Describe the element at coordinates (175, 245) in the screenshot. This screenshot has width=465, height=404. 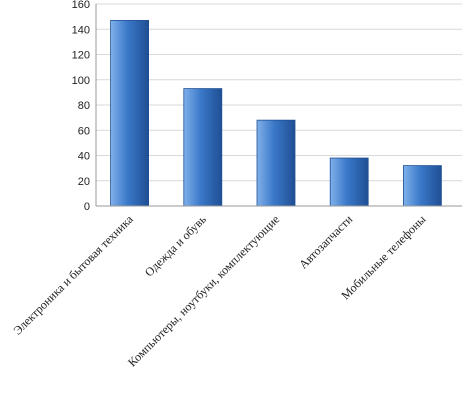
I see `x-category-label: Одежда и обувь` at that location.